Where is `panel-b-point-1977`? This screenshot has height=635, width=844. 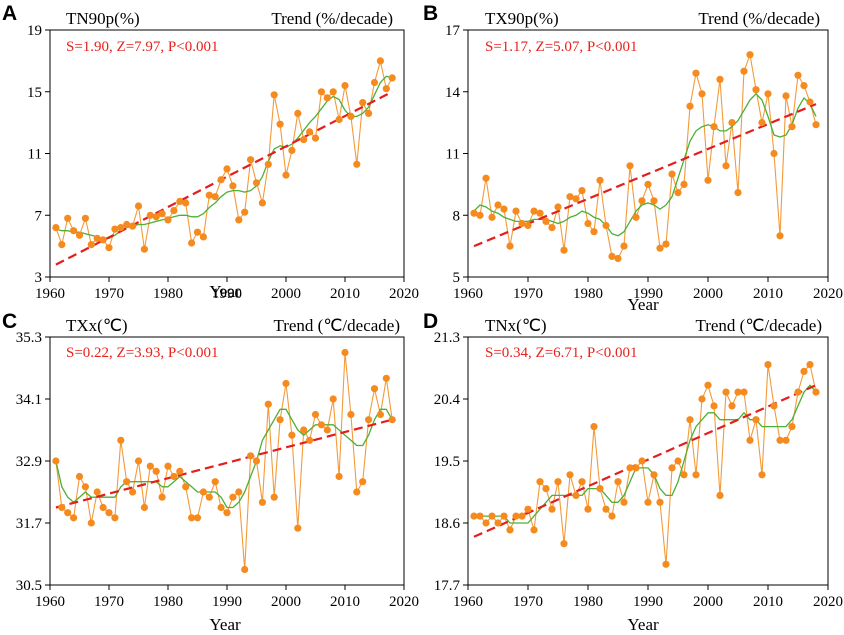
panel-b-point-1977 is located at coordinates (570, 197).